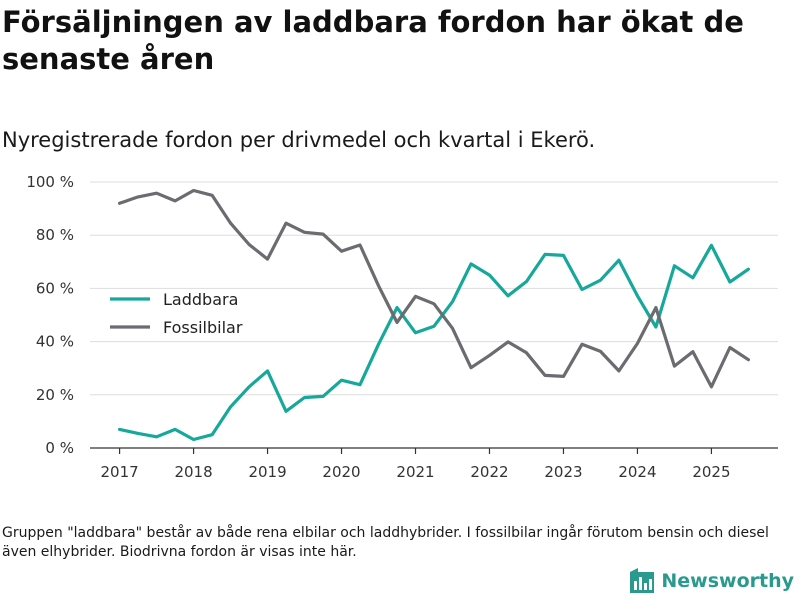  What do you see at coordinates (642, 580) in the screenshot?
I see `newsworthy-logo-icon` at bounding box center [642, 580].